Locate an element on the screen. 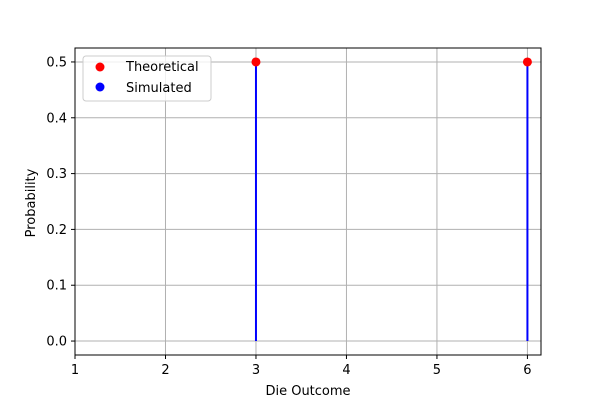 This screenshot has height=400, width=600. legend-box is located at coordinates (147, 78).